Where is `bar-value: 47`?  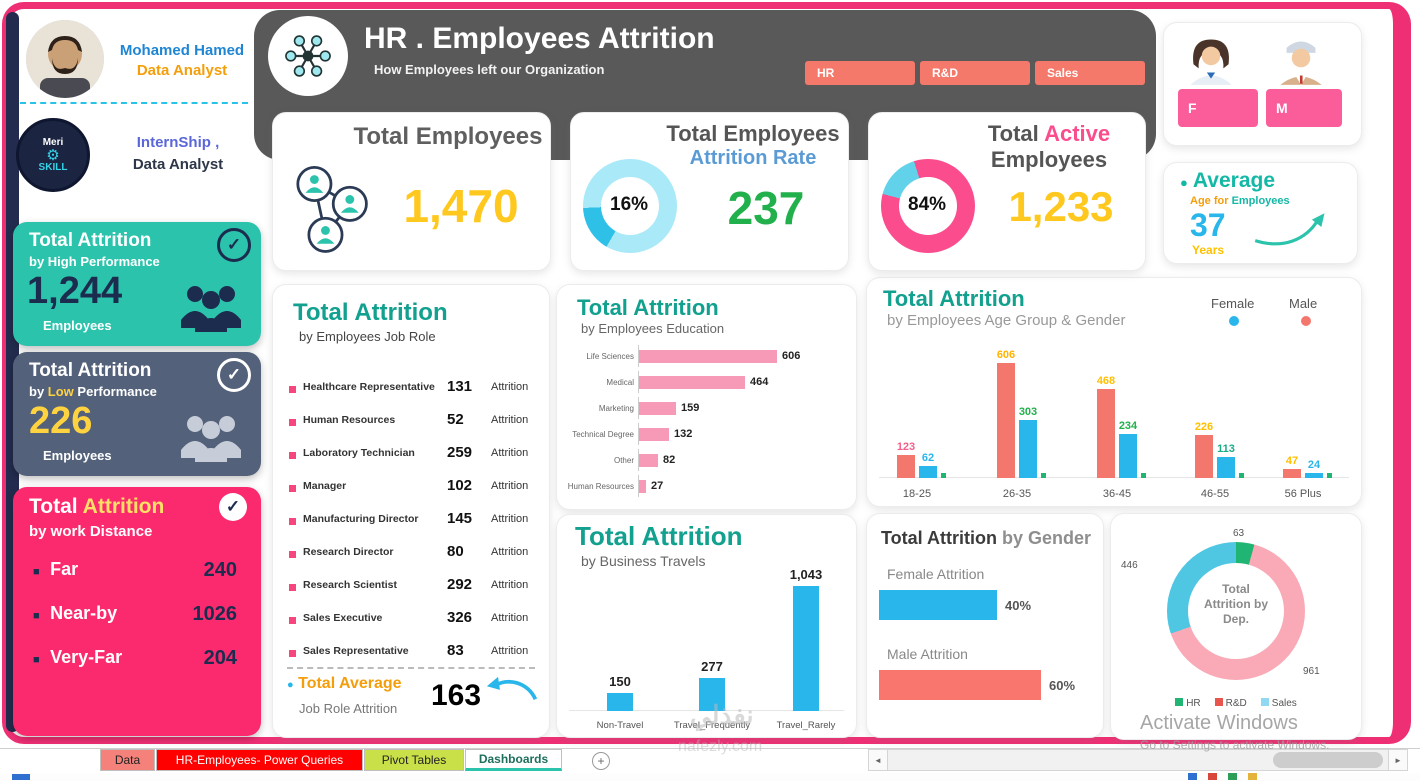
bar-value: 47 is located at coordinates (1292, 461).